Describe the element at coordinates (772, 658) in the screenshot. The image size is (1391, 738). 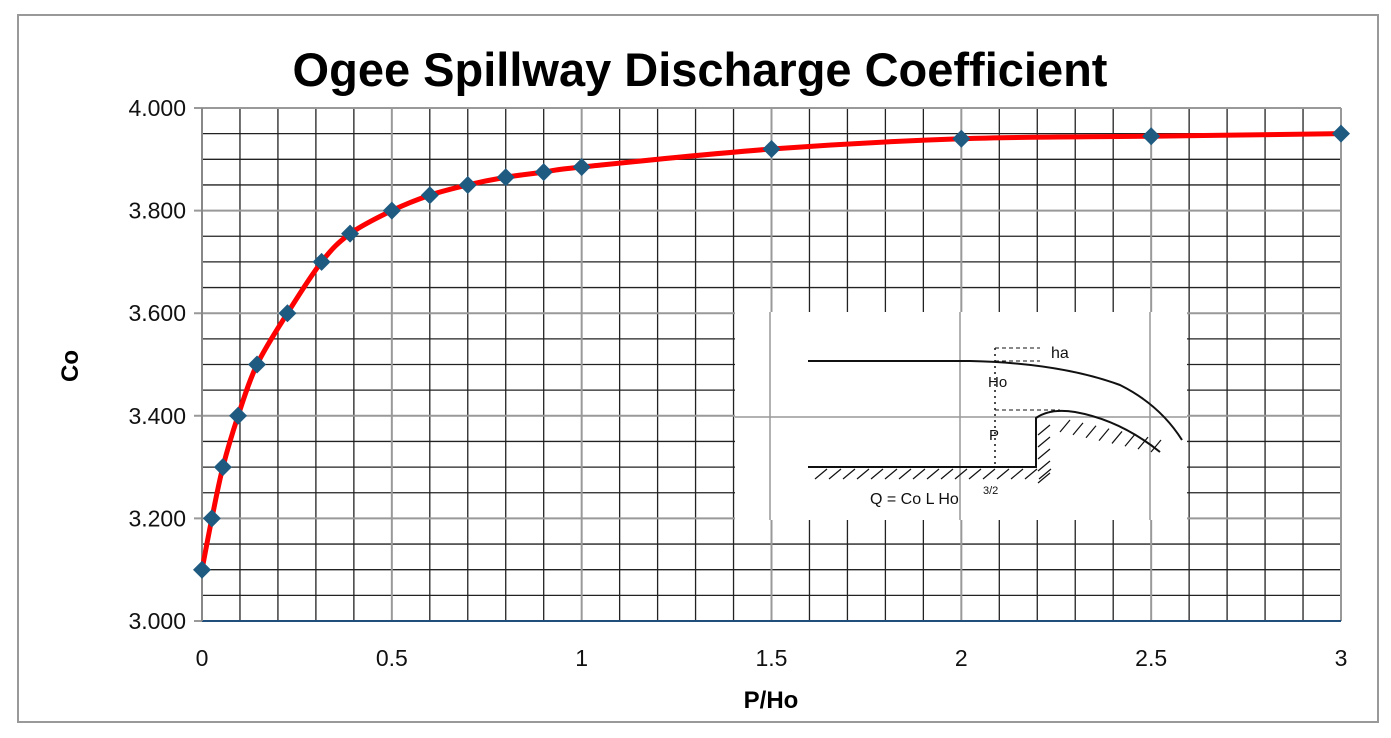
I see `x-tick-label: 1.5` at that location.